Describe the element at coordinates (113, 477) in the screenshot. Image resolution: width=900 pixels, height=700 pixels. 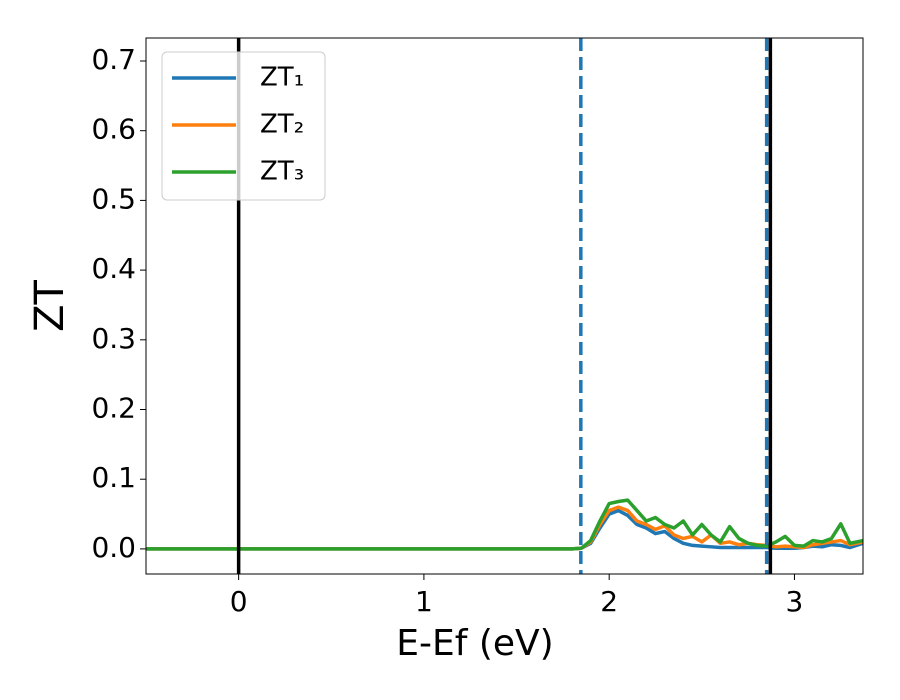
I see `y-tick-label: 0.1` at that location.